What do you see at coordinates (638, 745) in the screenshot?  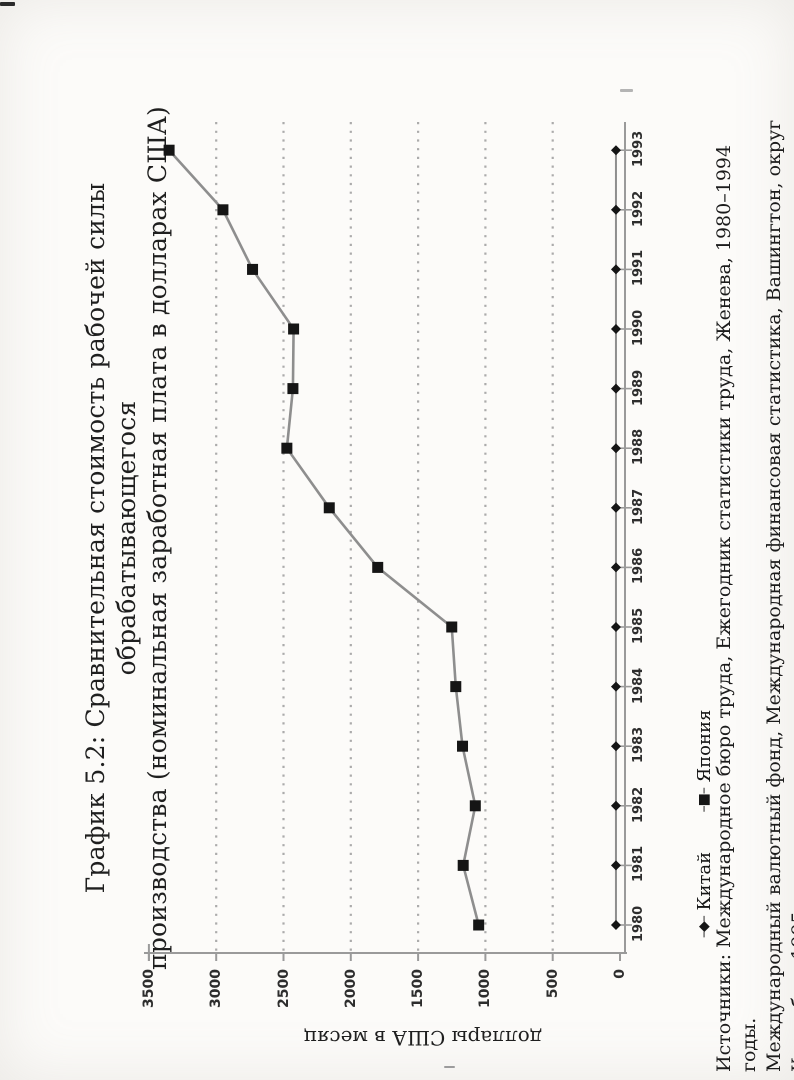 I see `year-tick-label: 1983` at bounding box center [638, 745].